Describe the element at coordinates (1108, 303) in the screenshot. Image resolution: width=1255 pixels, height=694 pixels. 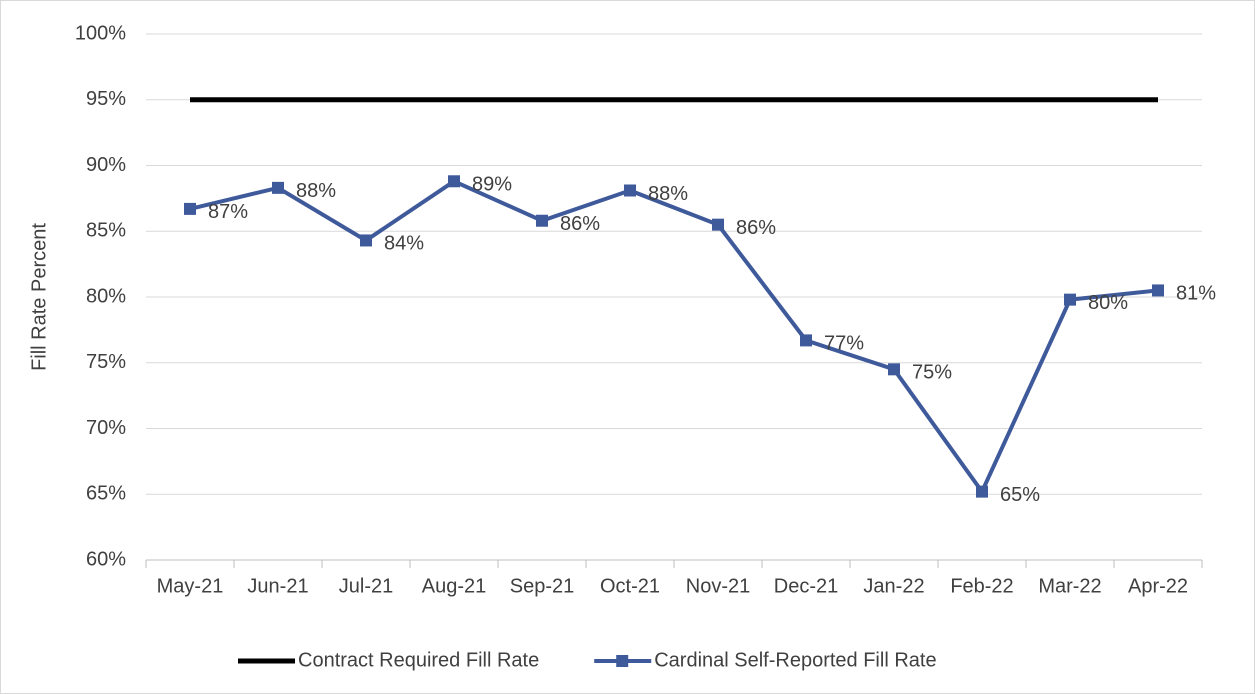
I see `data-label: 80%` at that location.